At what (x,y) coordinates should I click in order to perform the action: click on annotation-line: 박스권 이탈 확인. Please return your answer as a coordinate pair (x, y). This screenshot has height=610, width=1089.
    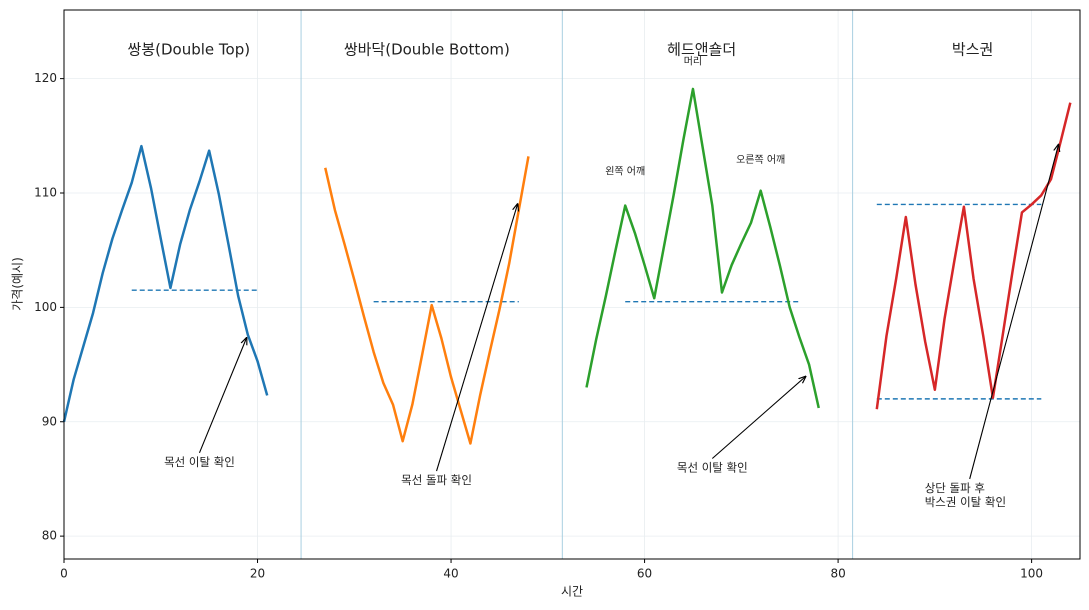
    Looking at the image, I should click on (965, 501).